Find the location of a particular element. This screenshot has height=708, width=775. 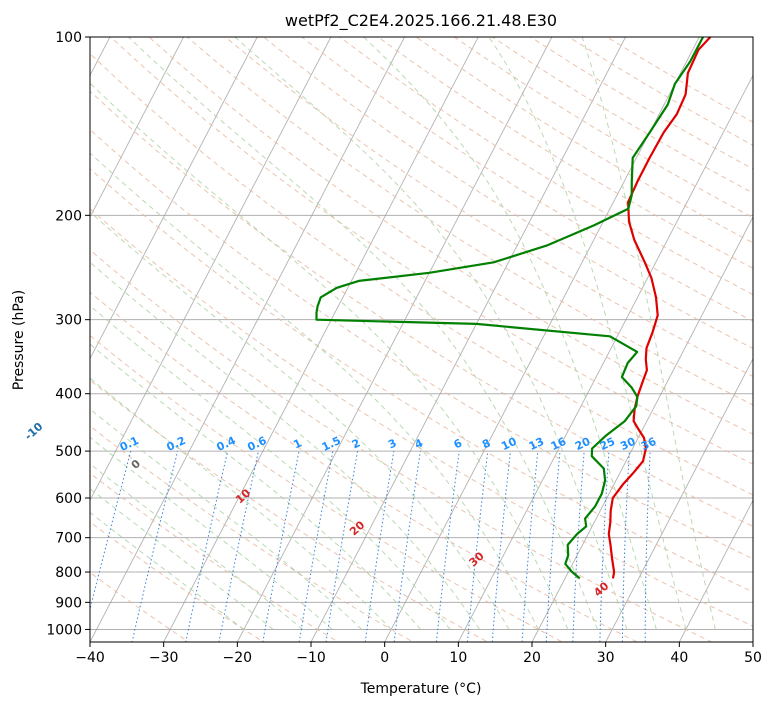

adiabat-label: -10 is located at coordinates (34, 431).